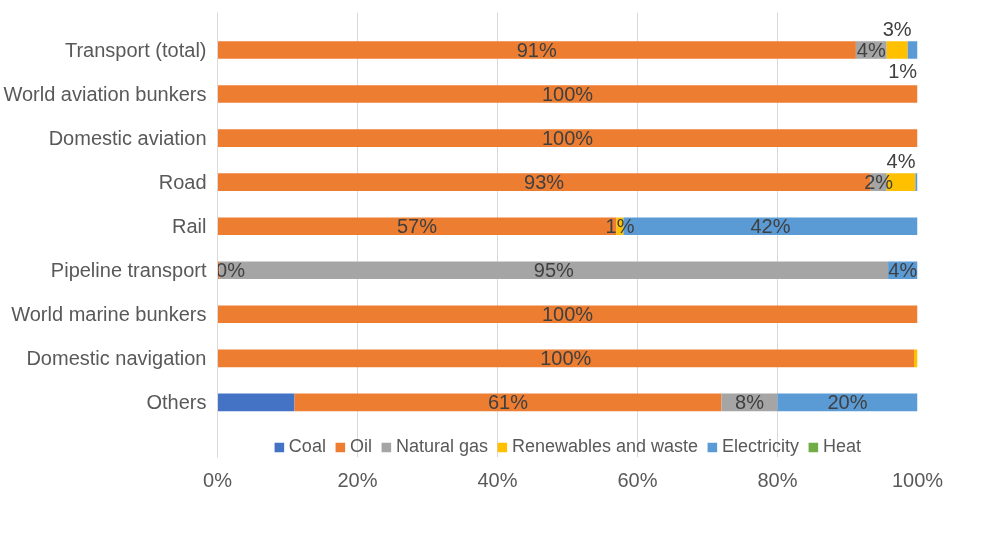 This screenshot has width=1006, height=545. Describe the element at coordinates (189, 226) in the screenshot. I see `y-tick-label: Rail` at that location.